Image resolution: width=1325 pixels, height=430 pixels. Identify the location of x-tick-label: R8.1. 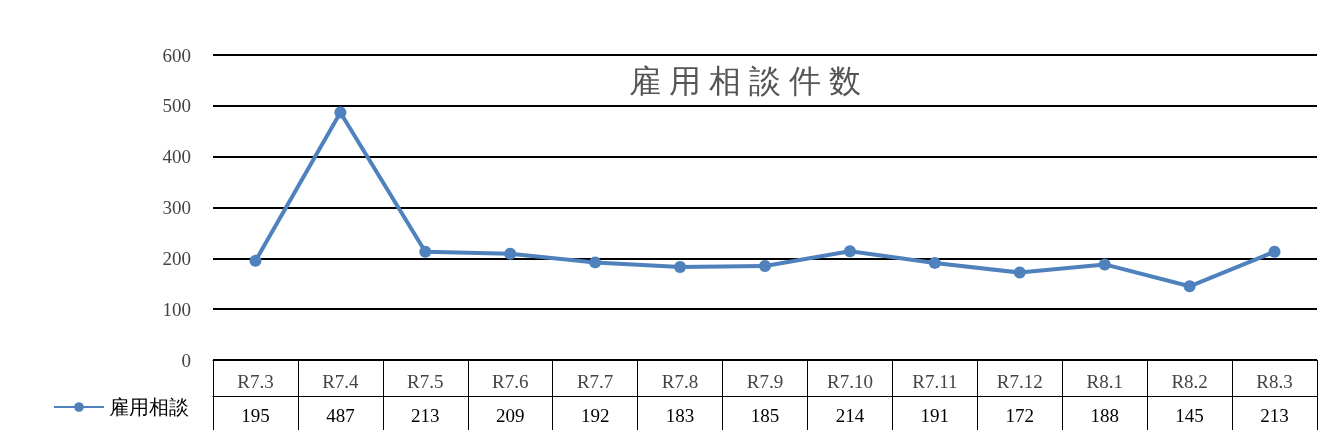
(1104, 381).